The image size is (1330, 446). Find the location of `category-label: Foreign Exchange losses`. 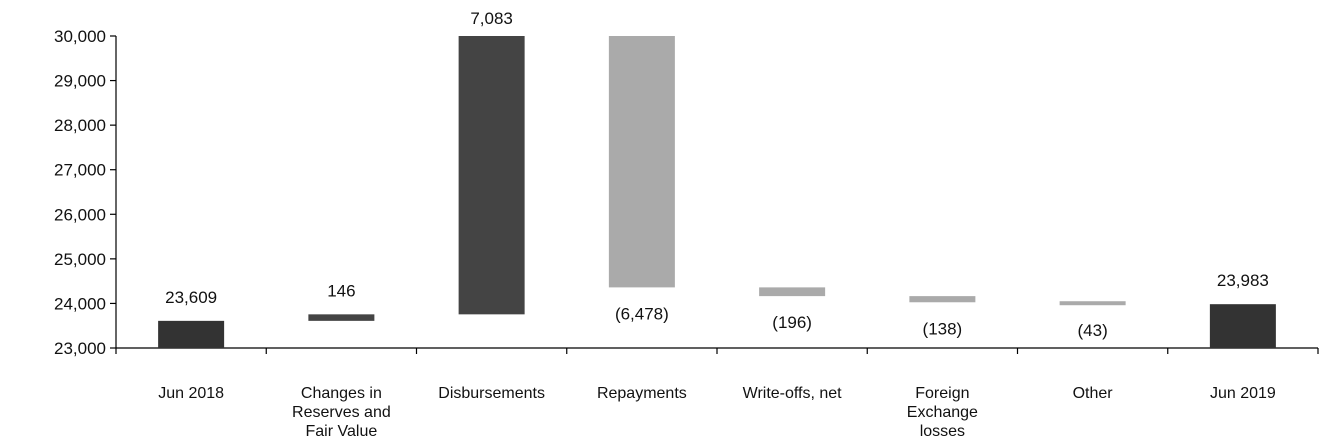

category-label: Foreign Exchange losses is located at coordinates (942, 412).